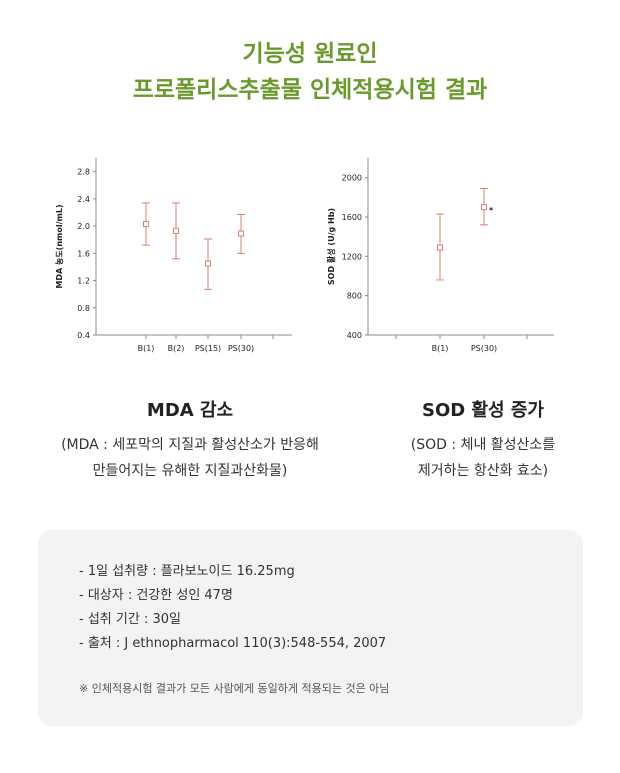 The image size is (620, 773). Describe the element at coordinates (83, 253) in the screenshot. I see `y-tick-label: 1.6` at that location.